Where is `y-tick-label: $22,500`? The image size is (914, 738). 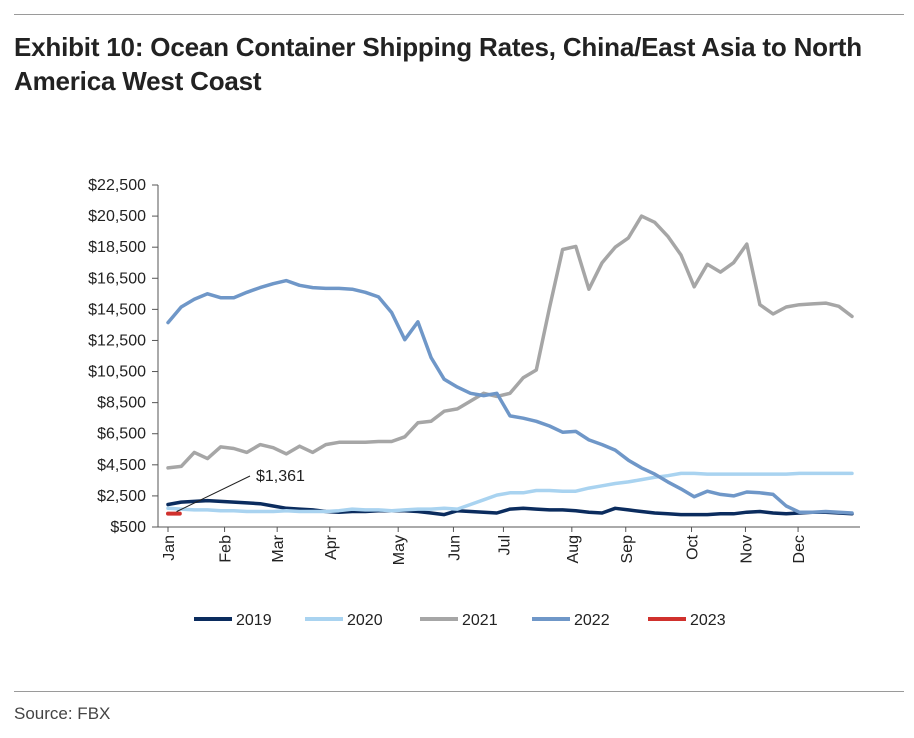
y-tick-label: $22,500 is located at coordinates (117, 185).